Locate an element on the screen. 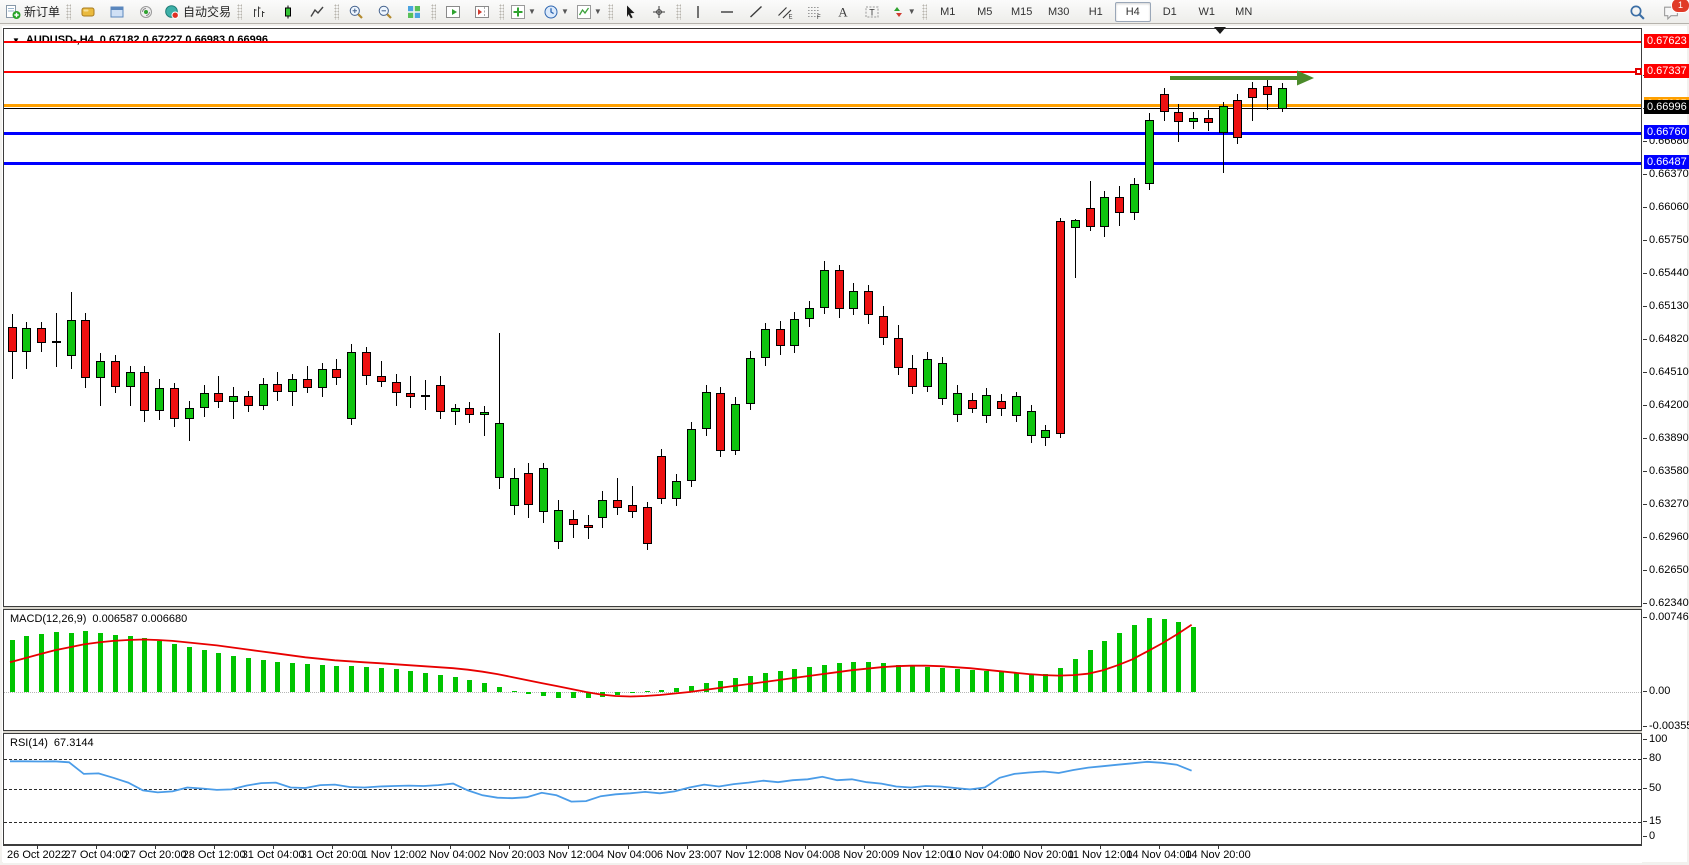  cursor-button is located at coordinates (630, 12).